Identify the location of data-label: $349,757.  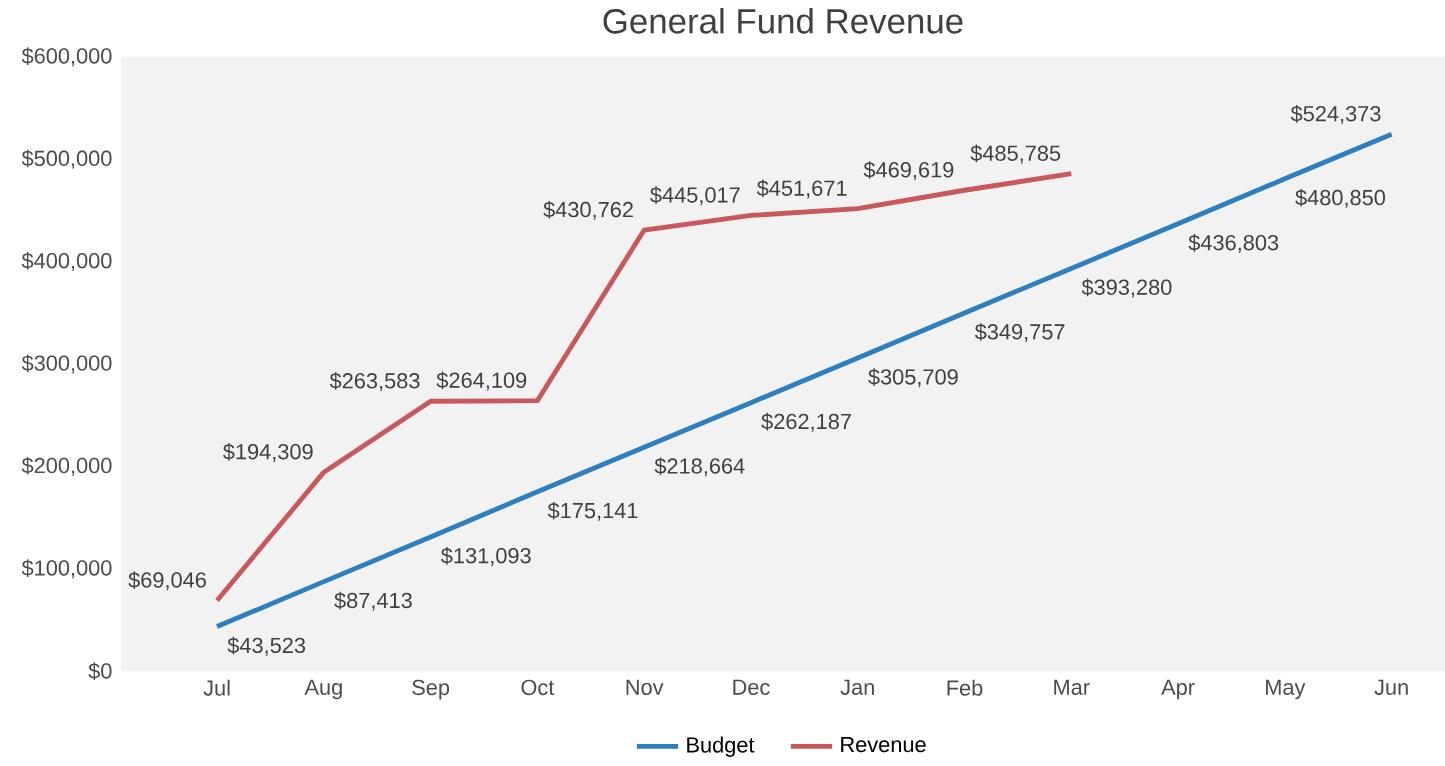
(1019, 333).